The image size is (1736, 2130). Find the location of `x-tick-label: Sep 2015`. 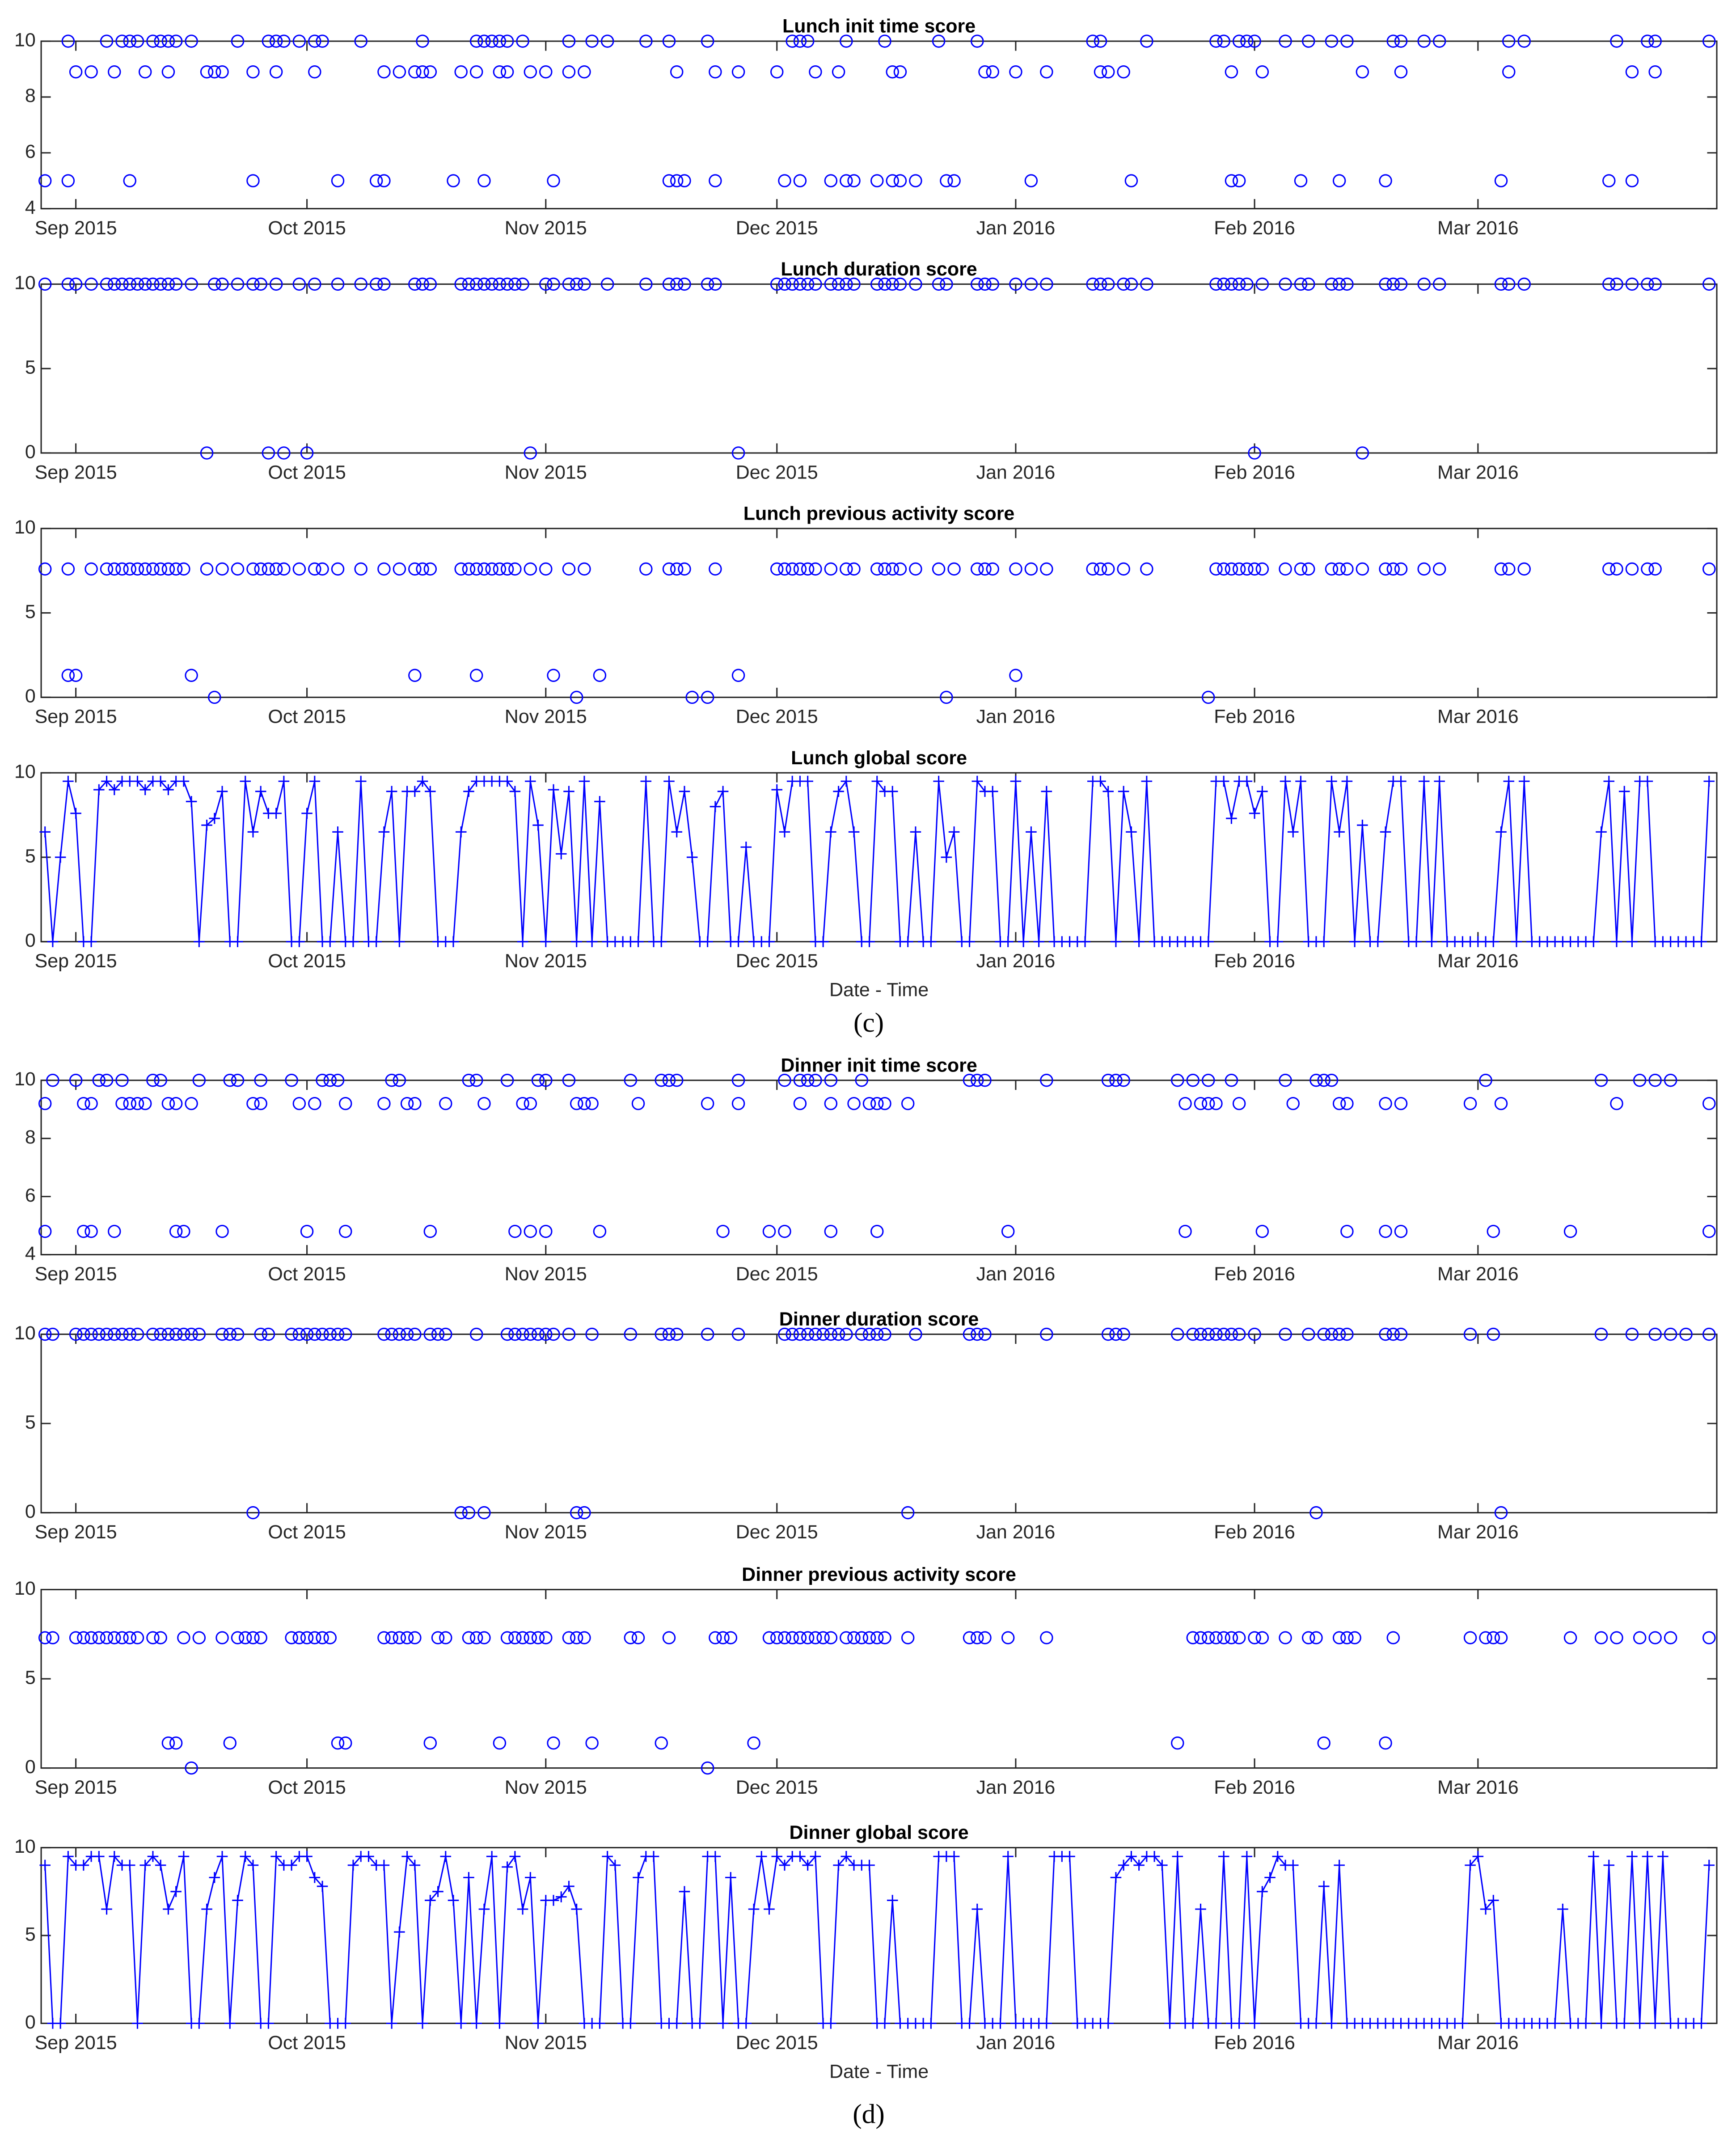

x-tick-label: Sep 2015 is located at coordinates (76, 228).